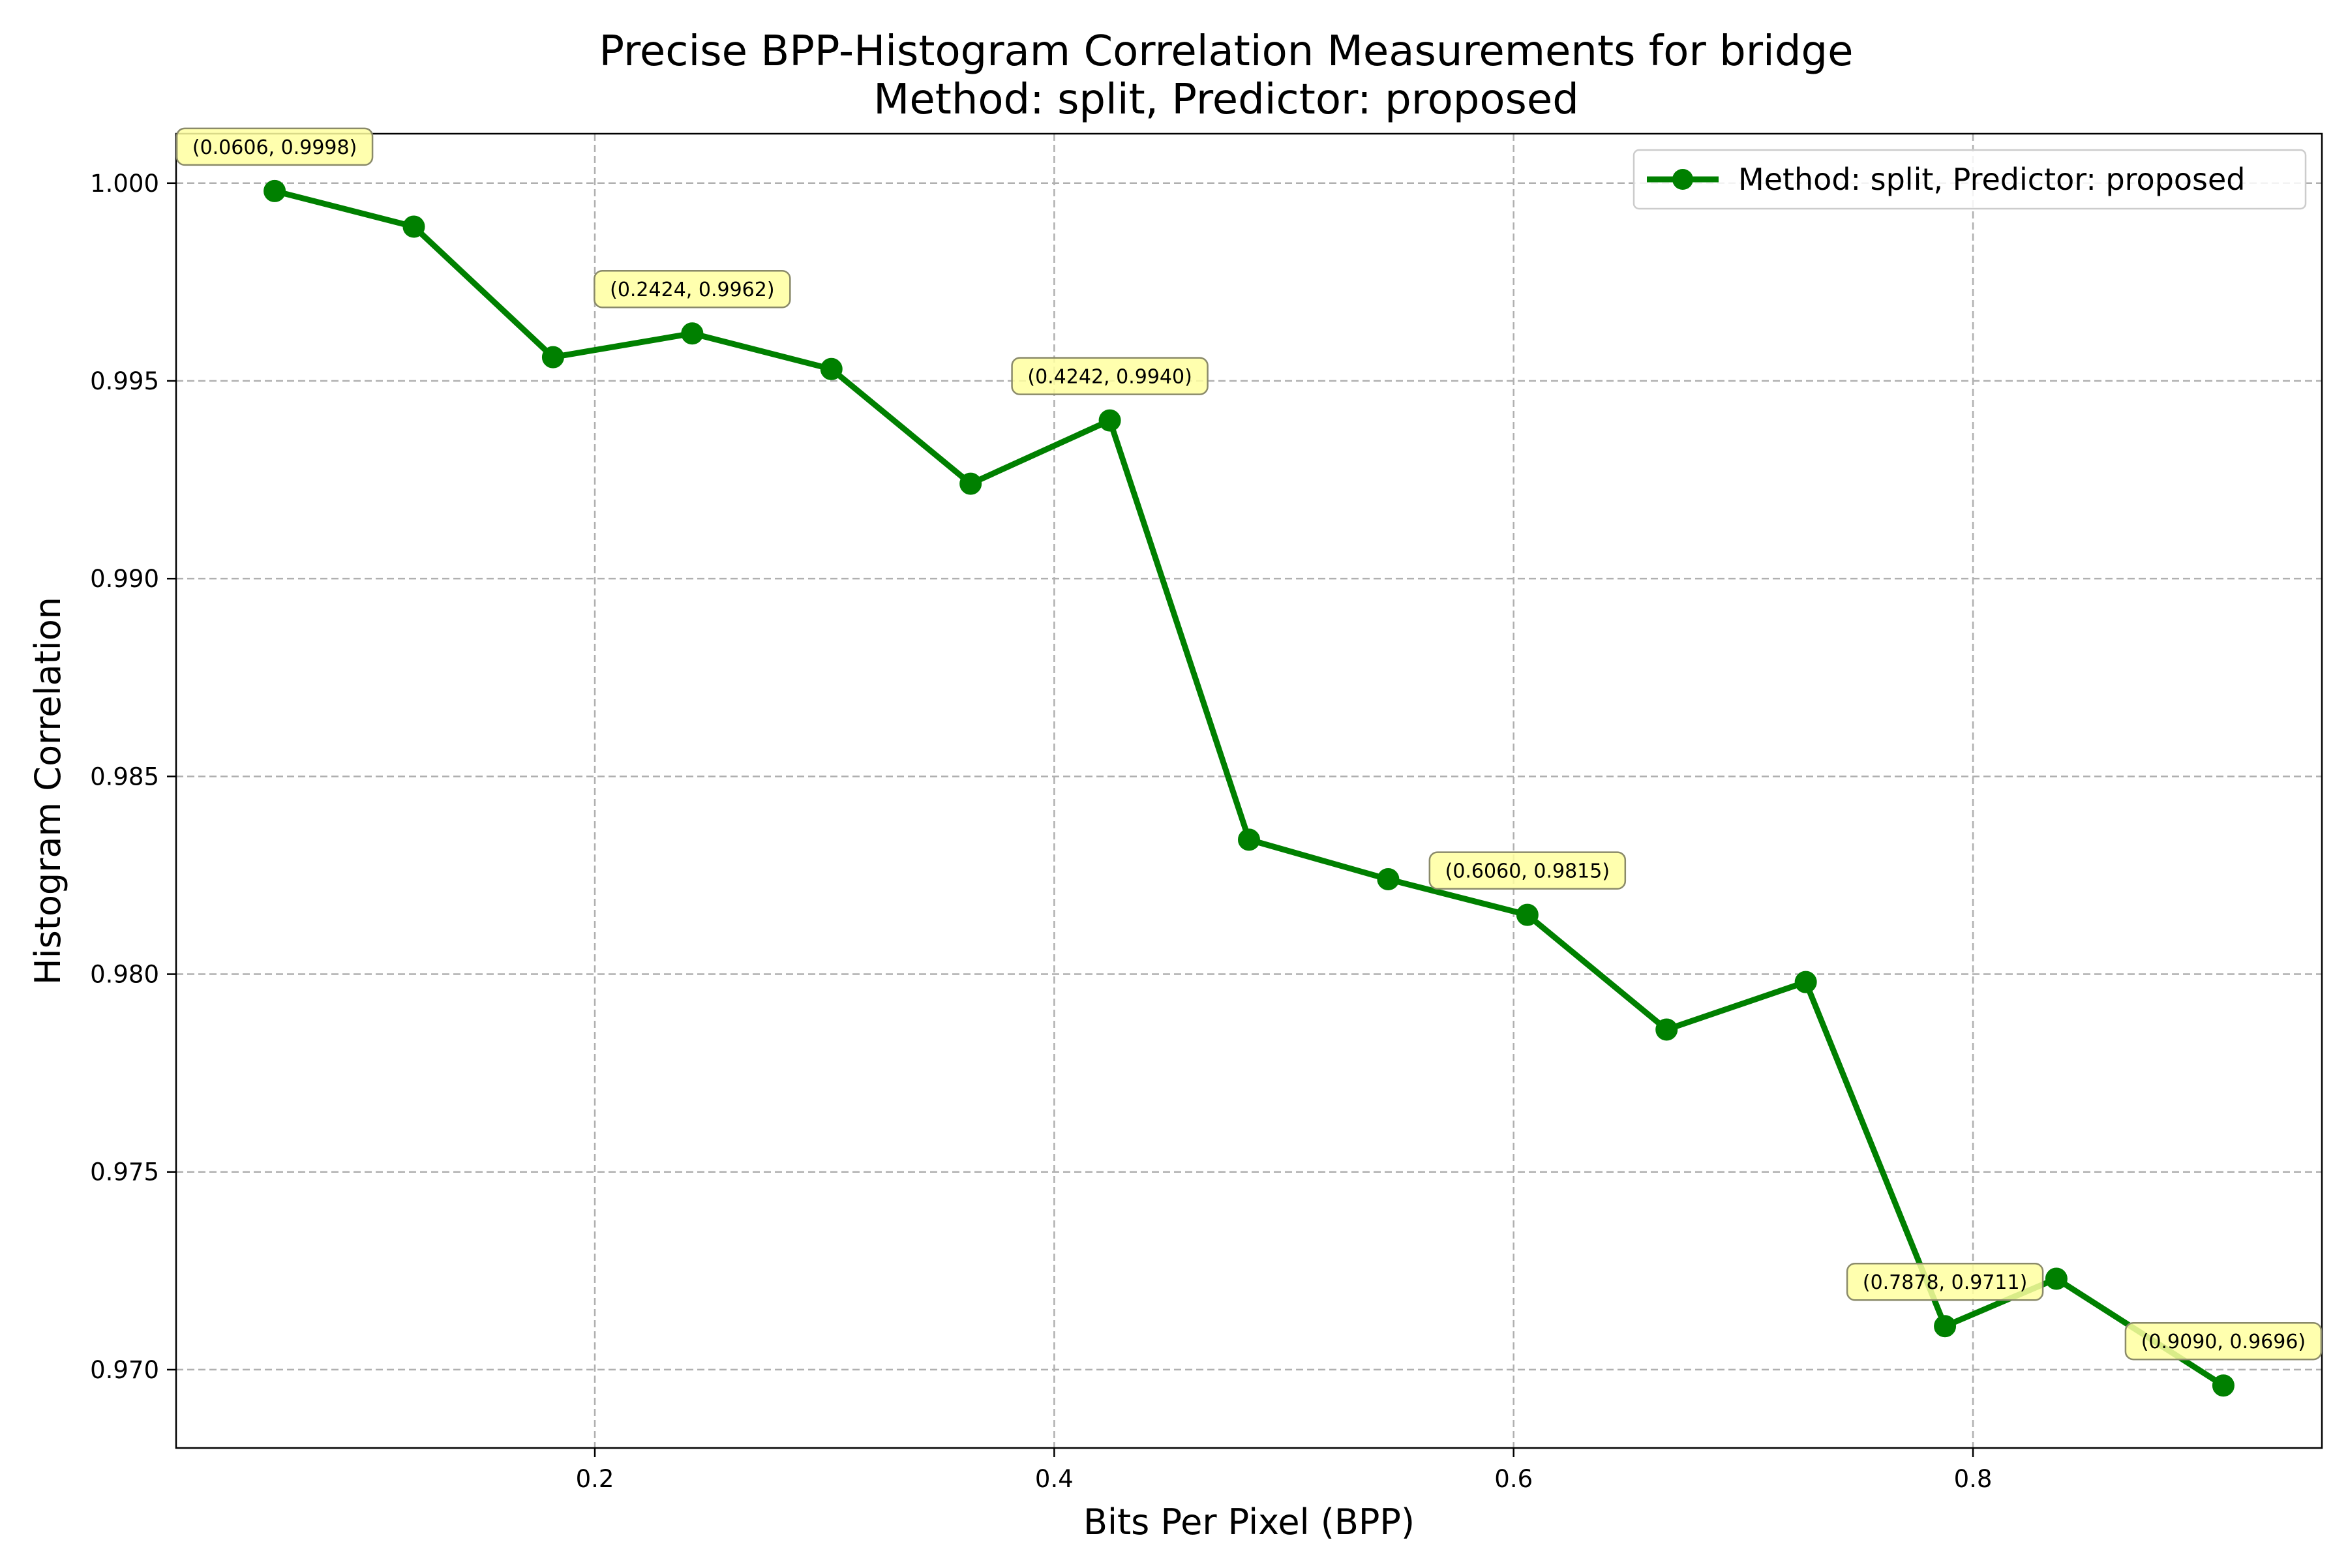 The image size is (2348, 1568). Describe the element at coordinates (1683, 179) in the screenshot. I see `legend-swatch-marker` at that location.